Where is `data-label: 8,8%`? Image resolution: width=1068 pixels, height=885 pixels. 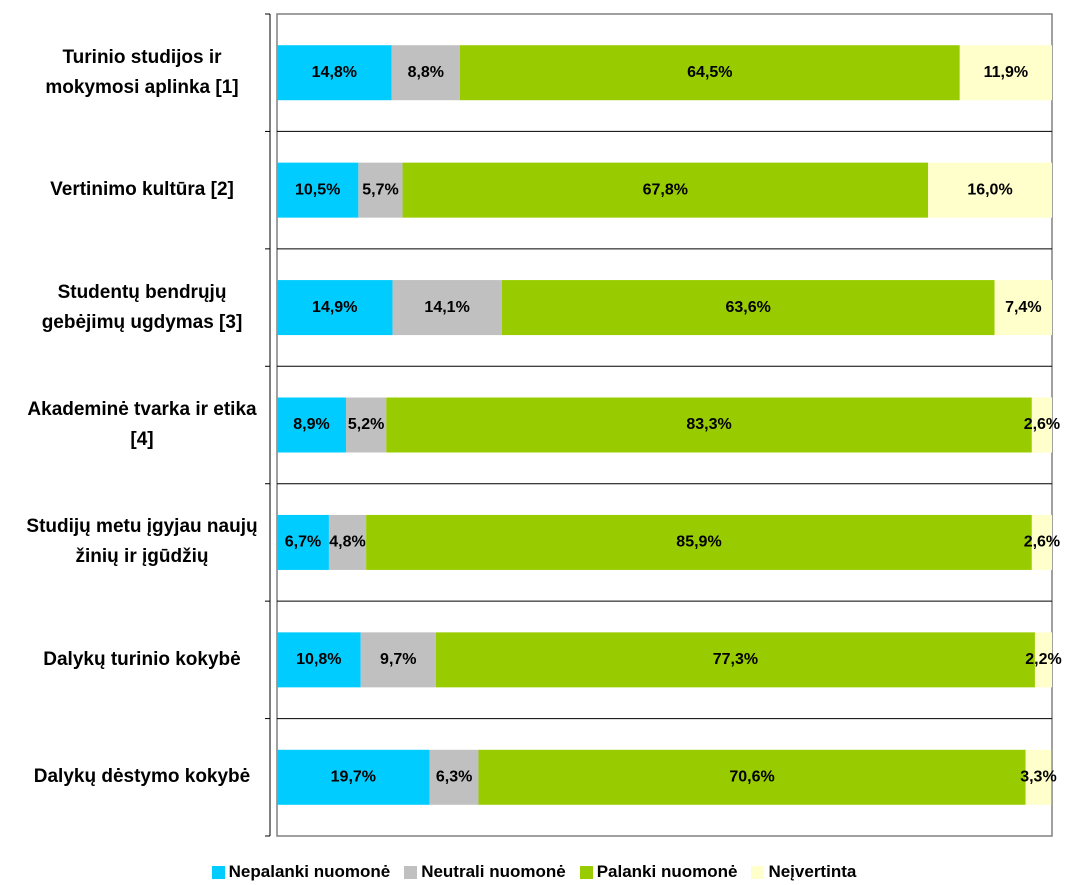 data-label: 8,8% is located at coordinates (426, 72).